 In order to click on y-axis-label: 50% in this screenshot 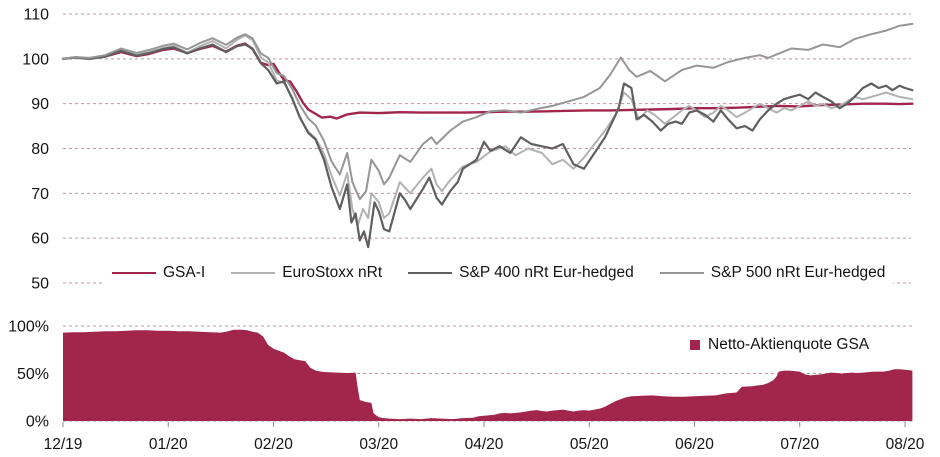, I will do `click(33, 374)`.